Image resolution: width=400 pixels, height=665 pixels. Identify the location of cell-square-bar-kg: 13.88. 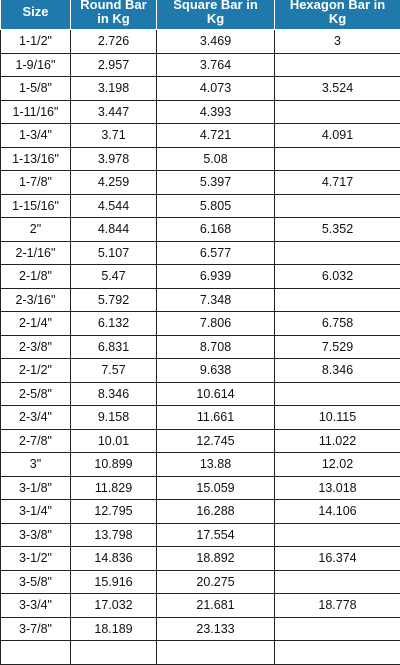
(216, 465).